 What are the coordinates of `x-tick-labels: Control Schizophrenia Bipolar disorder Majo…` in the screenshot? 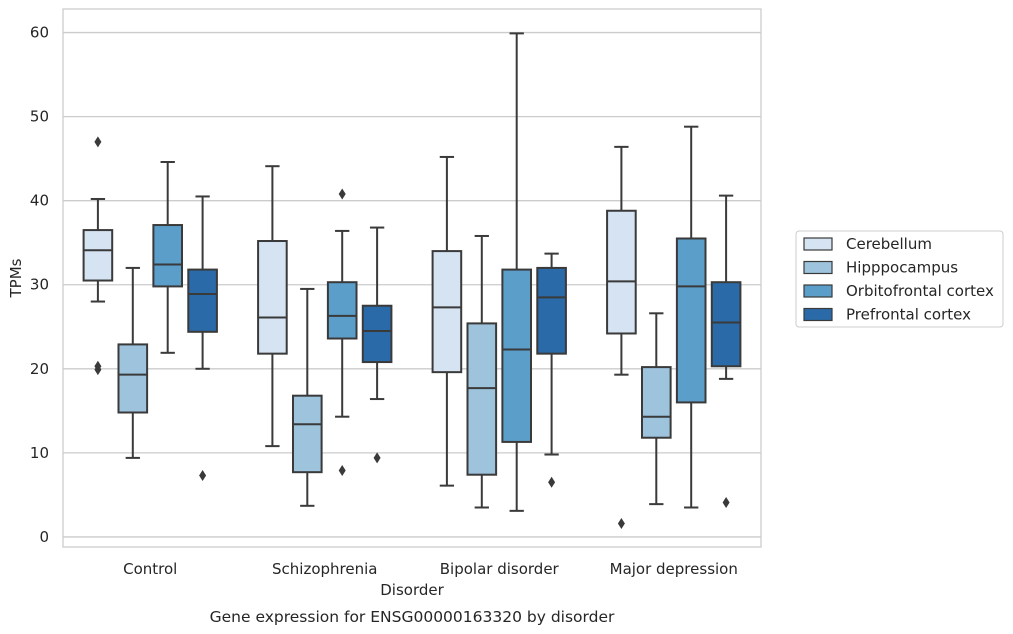 It's located at (430, 569).